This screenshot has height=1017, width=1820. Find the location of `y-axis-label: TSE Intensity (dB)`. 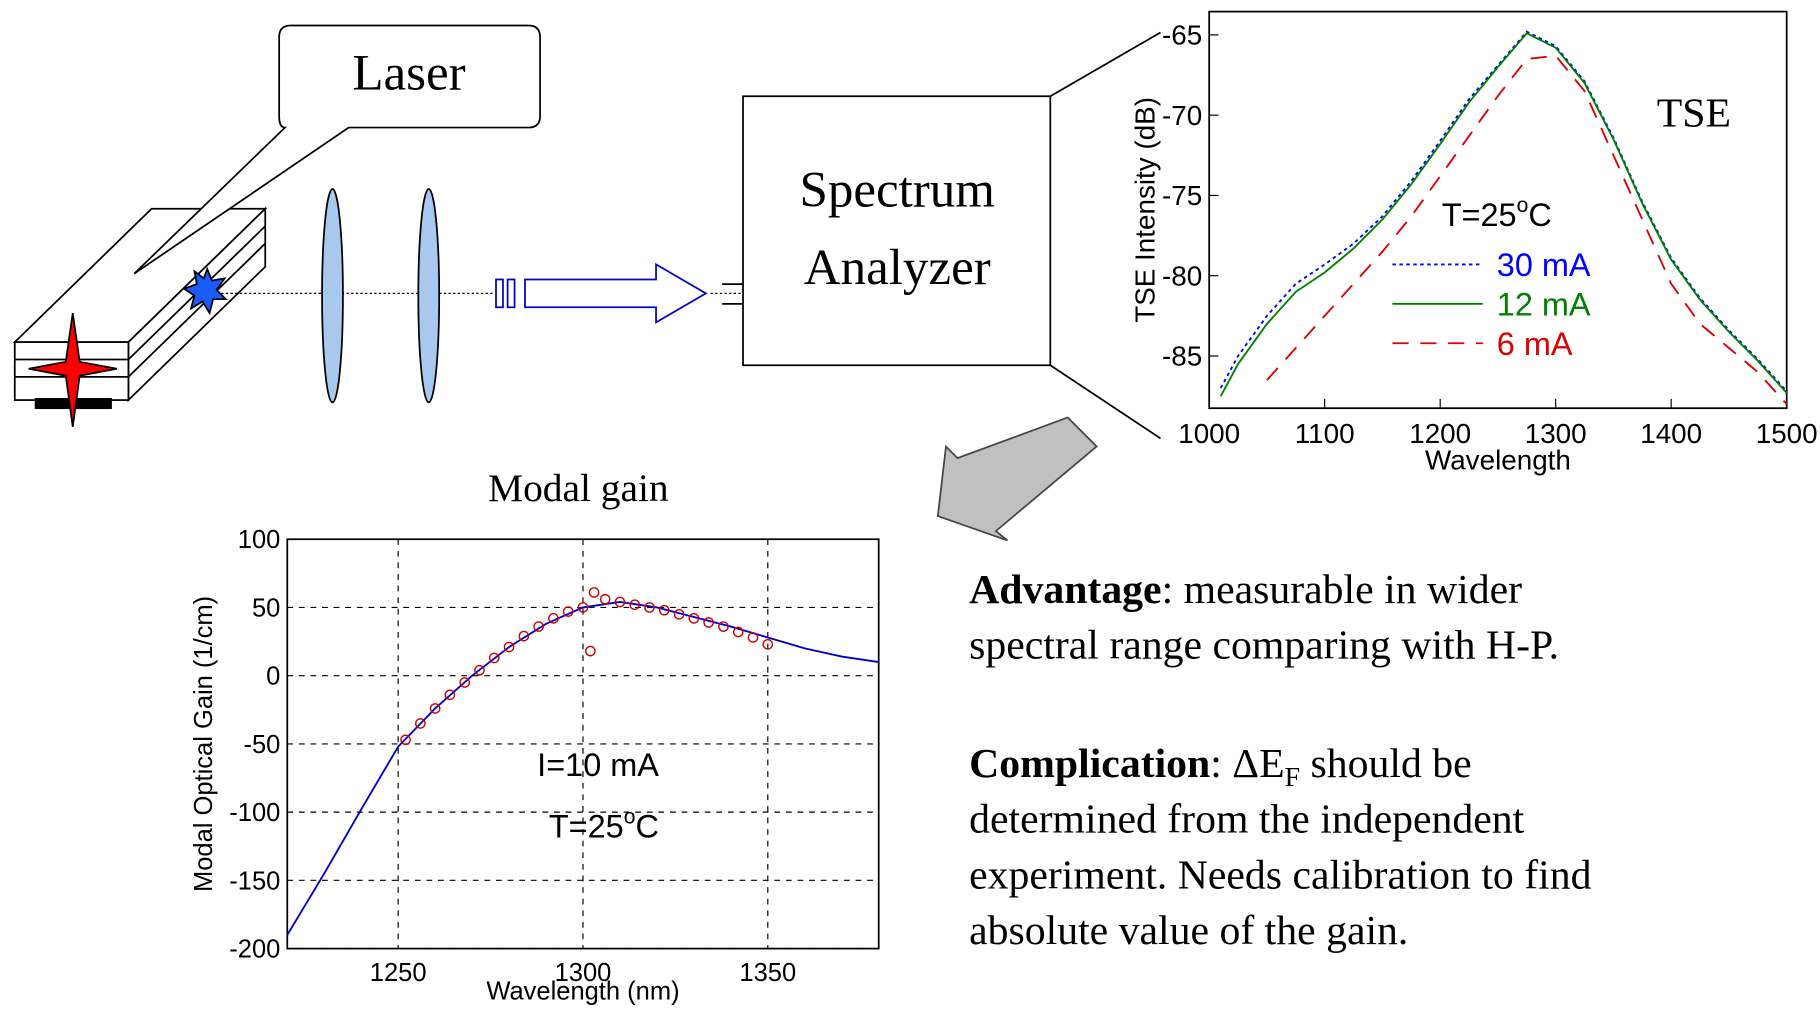

y-axis-label: TSE Intensity (dB) is located at coordinates (1145, 210).